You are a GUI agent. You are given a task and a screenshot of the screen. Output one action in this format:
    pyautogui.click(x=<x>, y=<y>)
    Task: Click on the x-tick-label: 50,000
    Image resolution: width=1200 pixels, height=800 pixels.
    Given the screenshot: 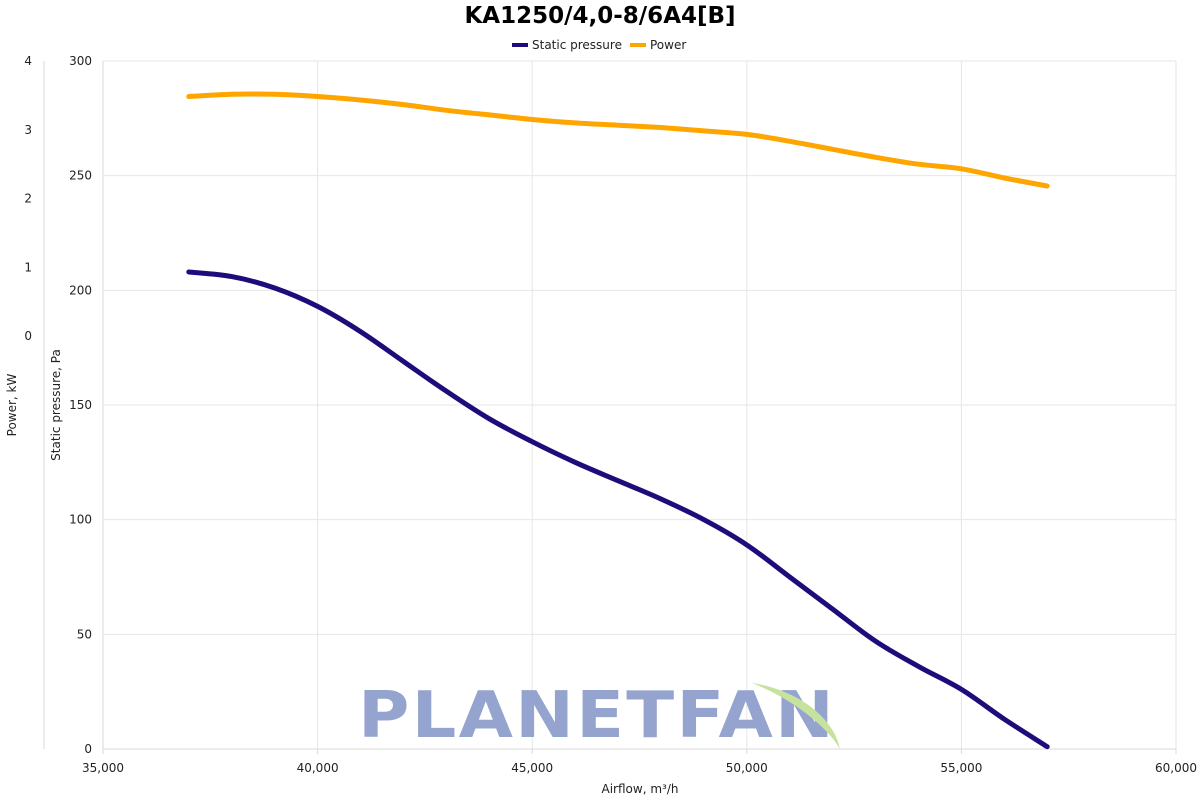 What is the action you would take?
    pyautogui.click(x=747, y=768)
    